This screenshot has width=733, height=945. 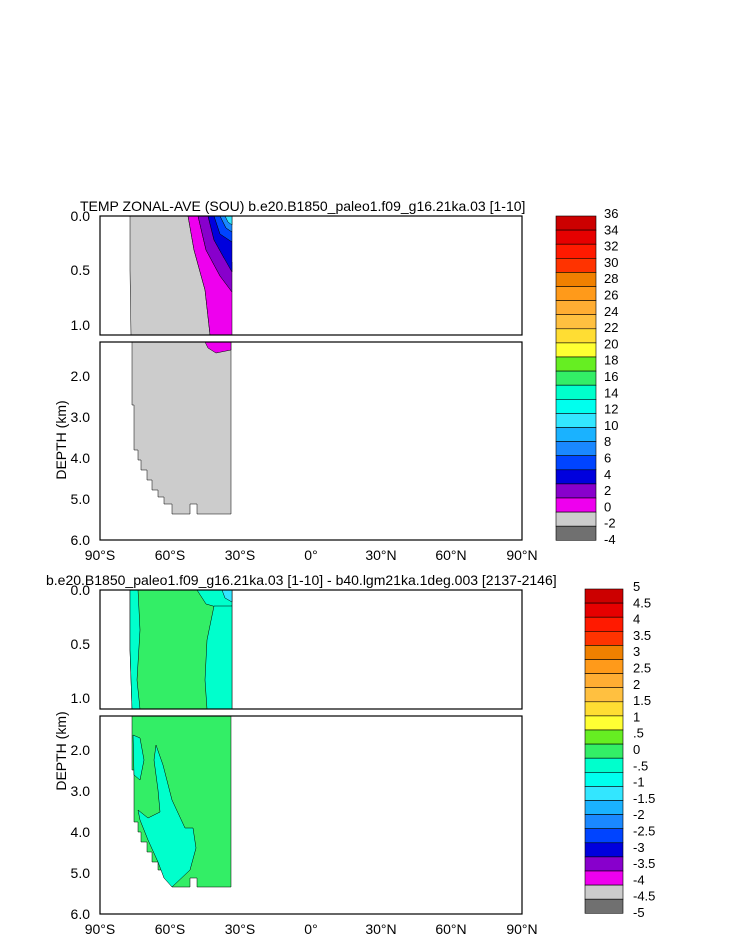 What do you see at coordinates (611, 392) in the screenshot?
I see `cb0-label: 14` at bounding box center [611, 392].